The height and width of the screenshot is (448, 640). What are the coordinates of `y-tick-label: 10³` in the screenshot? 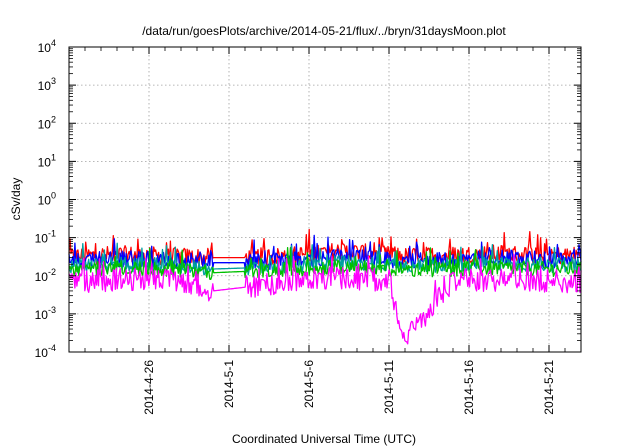 It's located at (47, 84).